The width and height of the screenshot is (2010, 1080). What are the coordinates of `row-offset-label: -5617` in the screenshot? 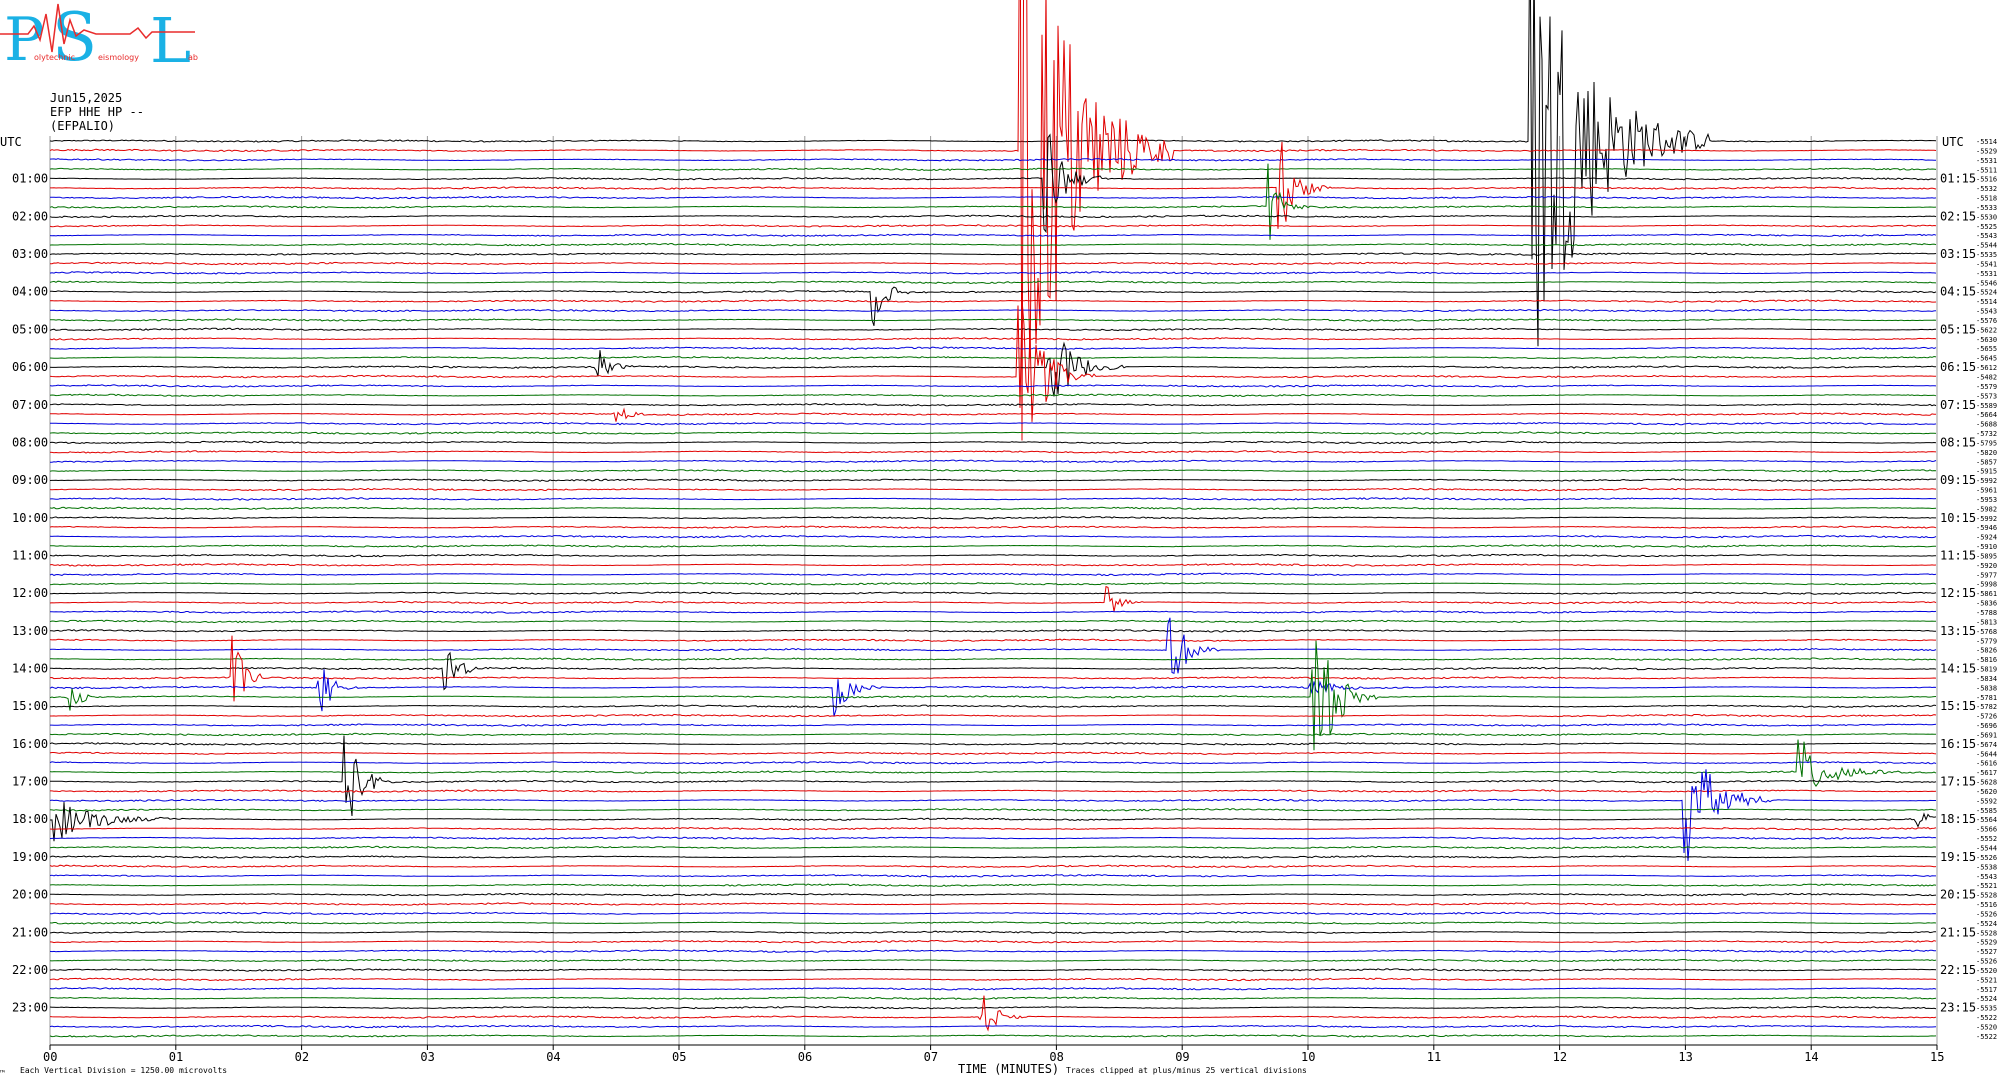 It's located at (1986, 773).